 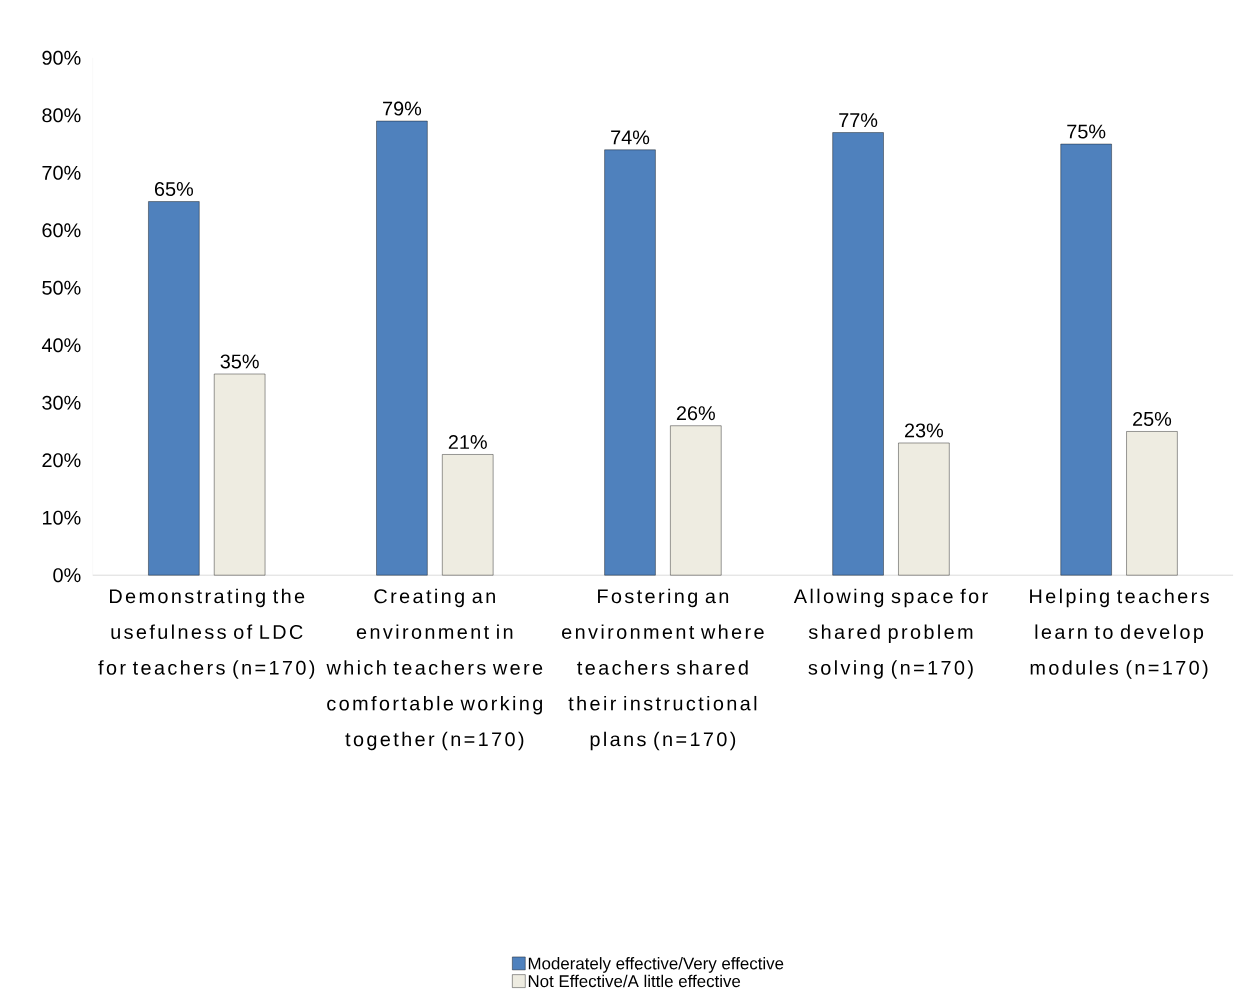 What do you see at coordinates (61, 172) in the screenshot?
I see `y-tick-label: 70%` at bounding box center [61, 172].